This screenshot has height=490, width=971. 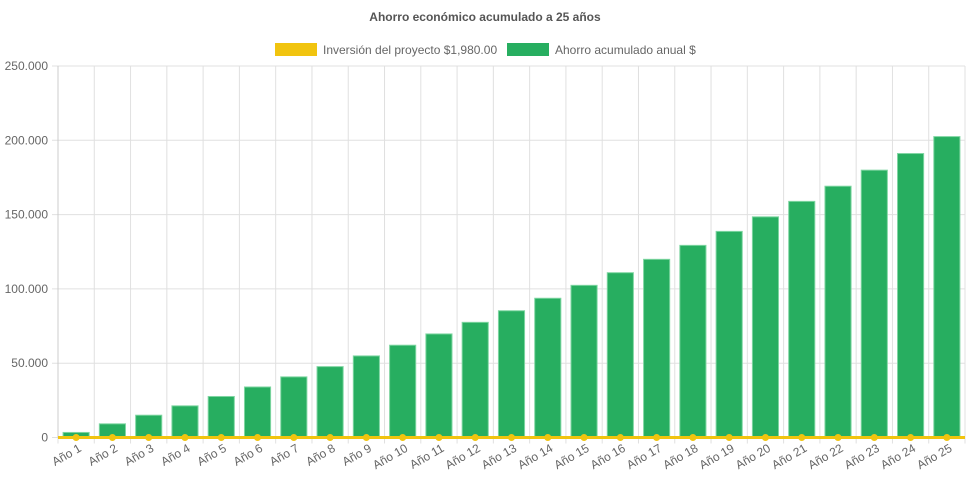 I want to click on y-tick-label: 50.000, so click(x=29, y=363).